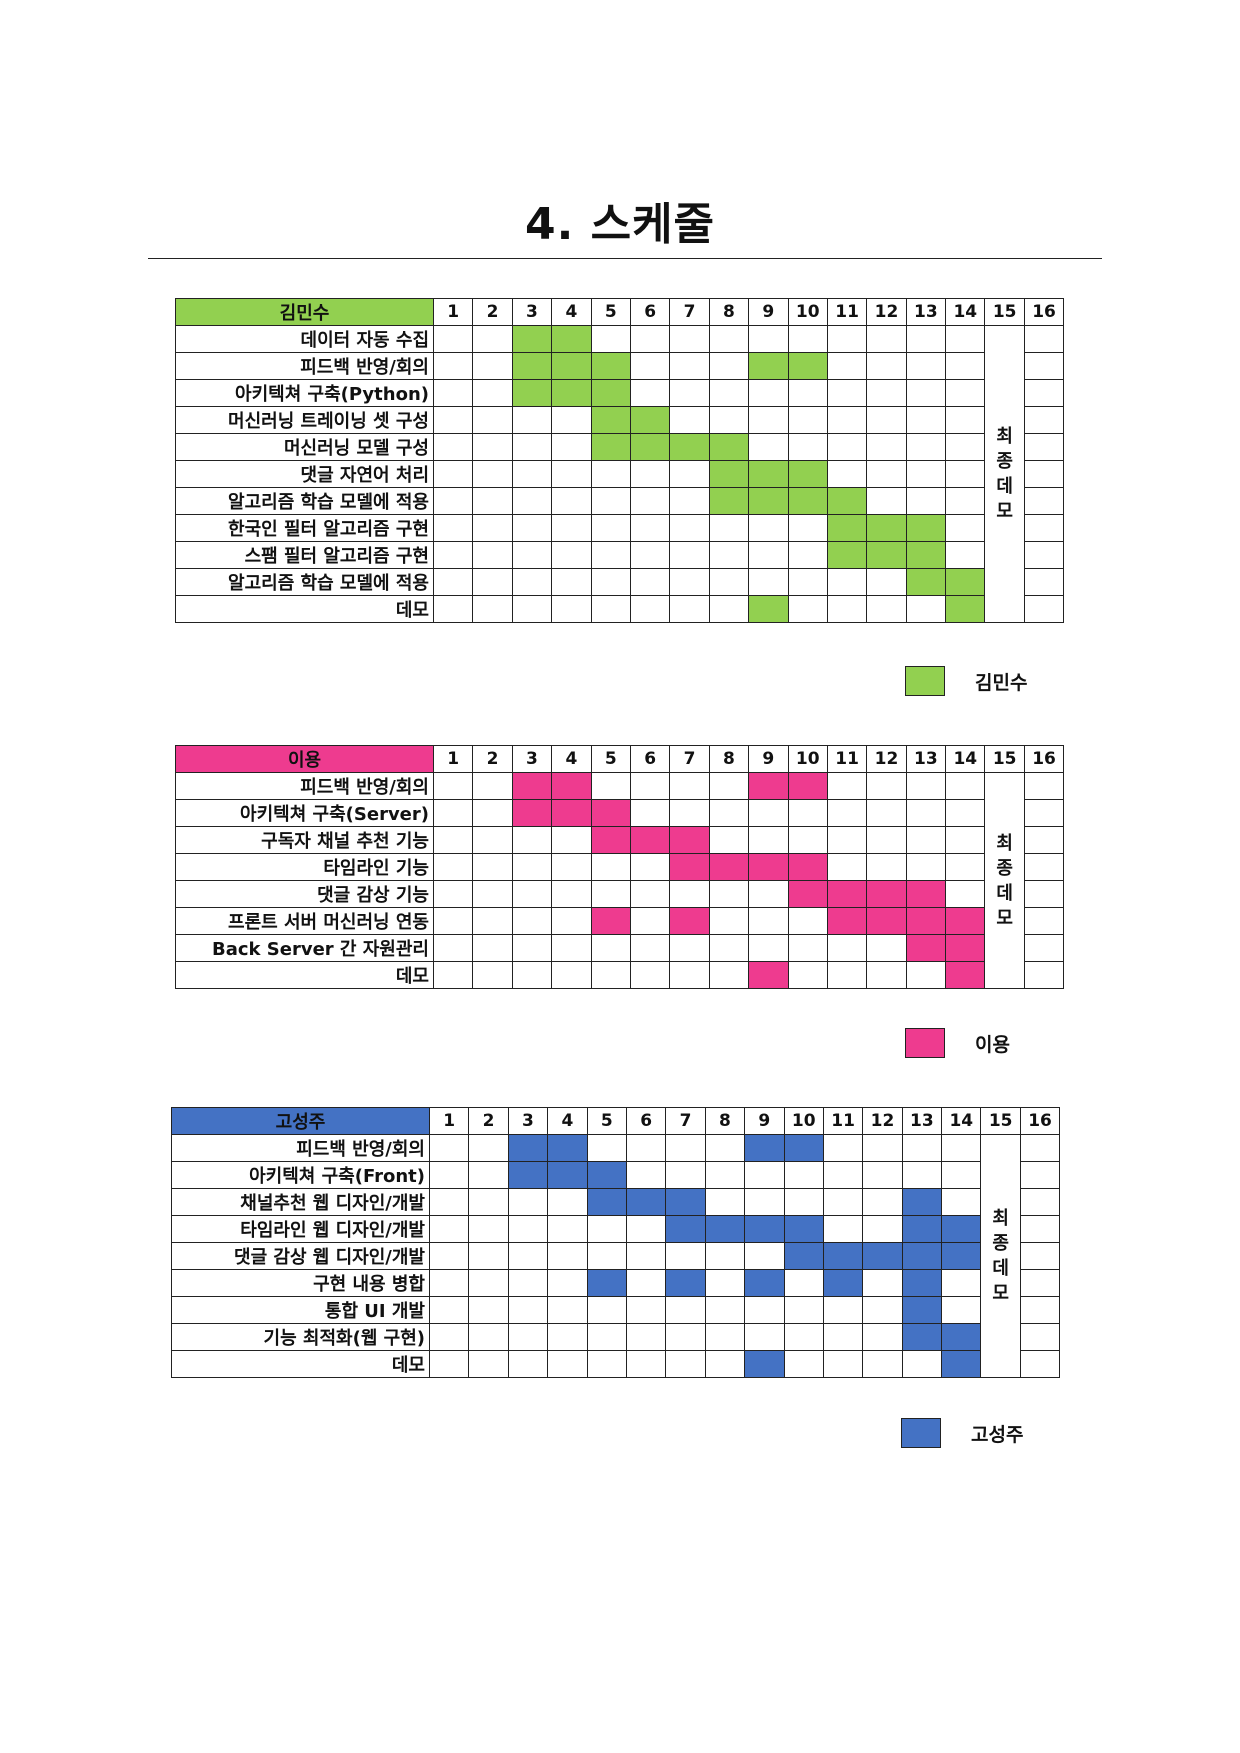 The image size is (1240, 1753). What do you see at coordinates (997, 1434) in the screenshot?
I see `legend-label: 고성주` at bounding box center [997, 1434].